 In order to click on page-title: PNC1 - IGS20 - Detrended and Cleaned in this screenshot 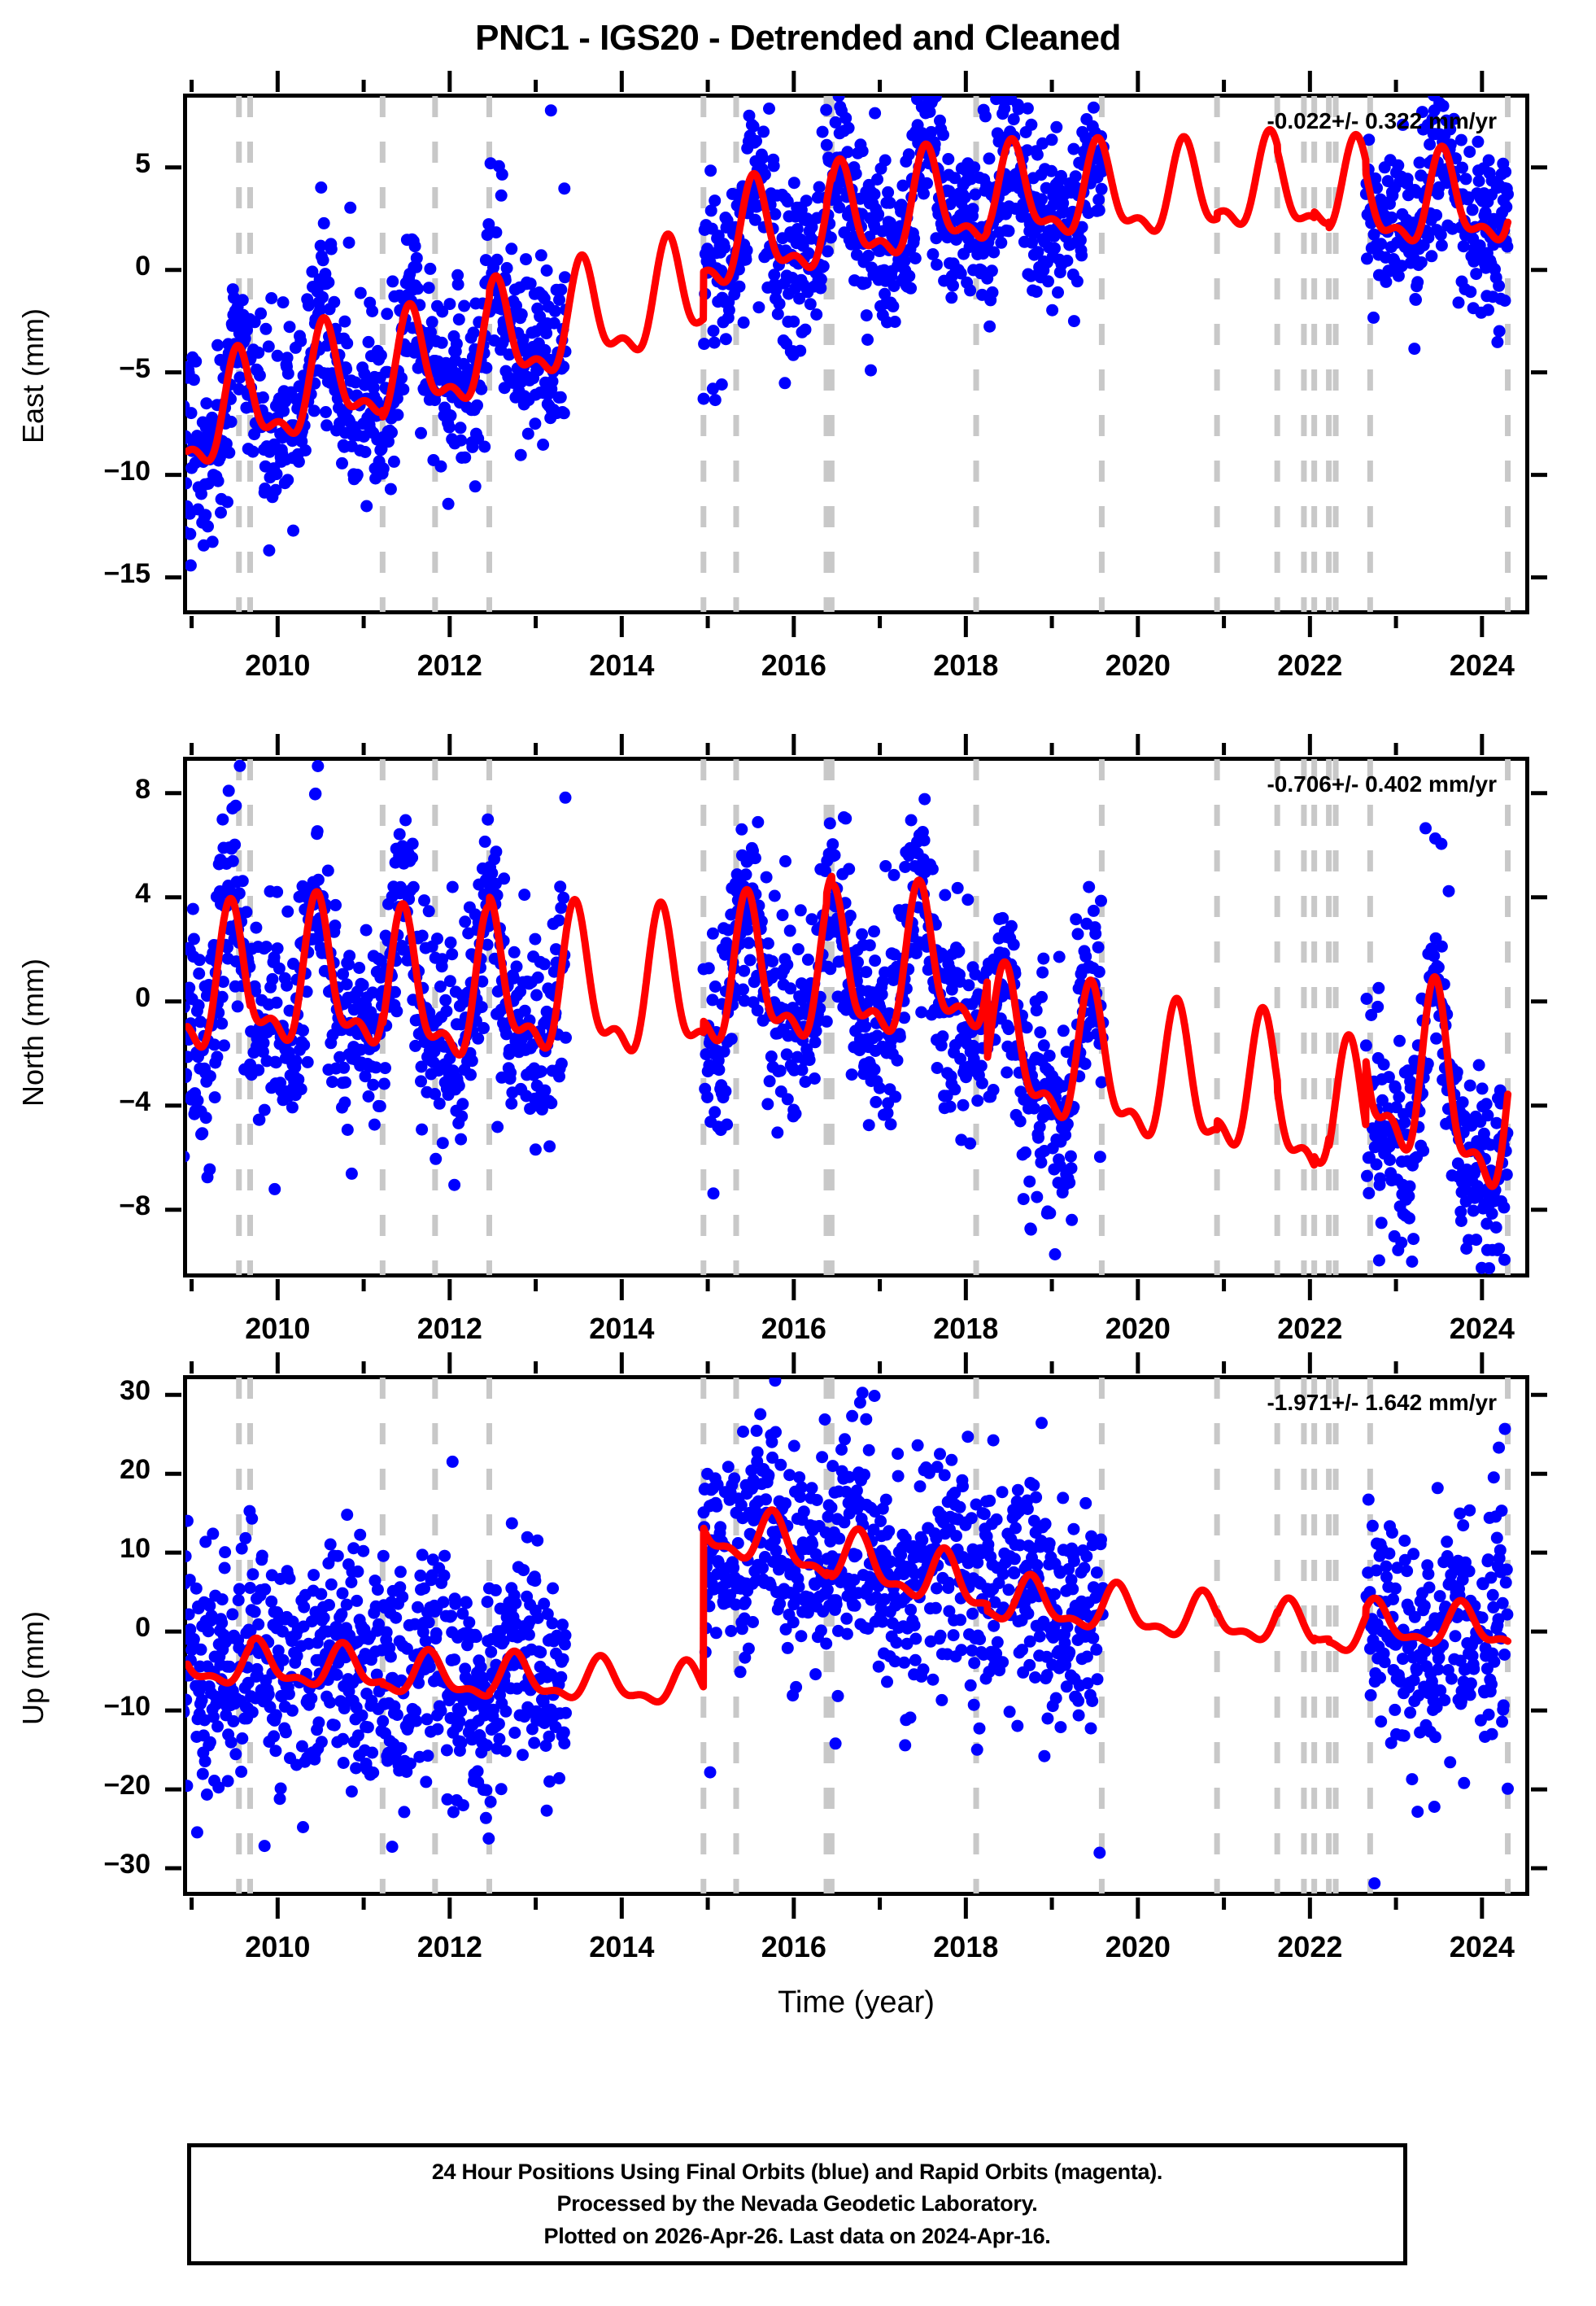, I will do `click(798, 38)`.